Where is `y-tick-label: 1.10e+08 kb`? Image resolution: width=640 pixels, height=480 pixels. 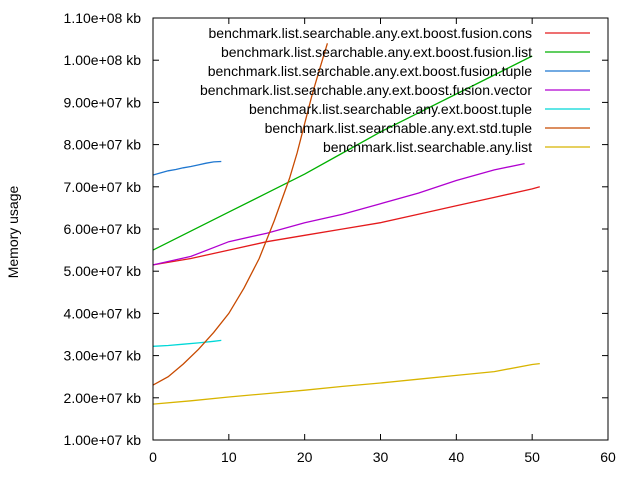 y-tick-label: 1.10e+08 kb is located at coordinates (103, 18).